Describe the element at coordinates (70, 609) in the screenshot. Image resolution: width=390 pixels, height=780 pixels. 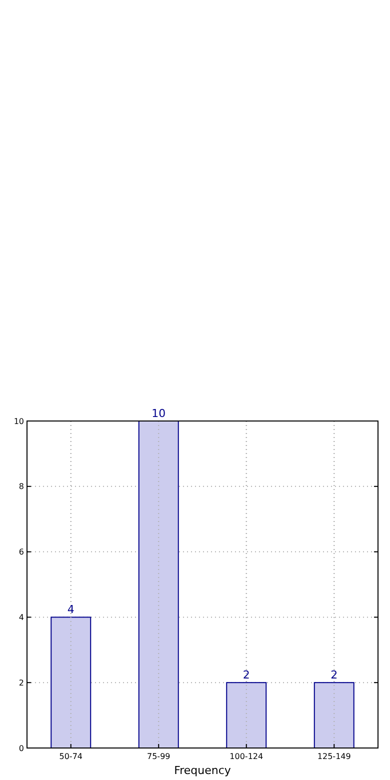
I see `data-label: 4` at that location.